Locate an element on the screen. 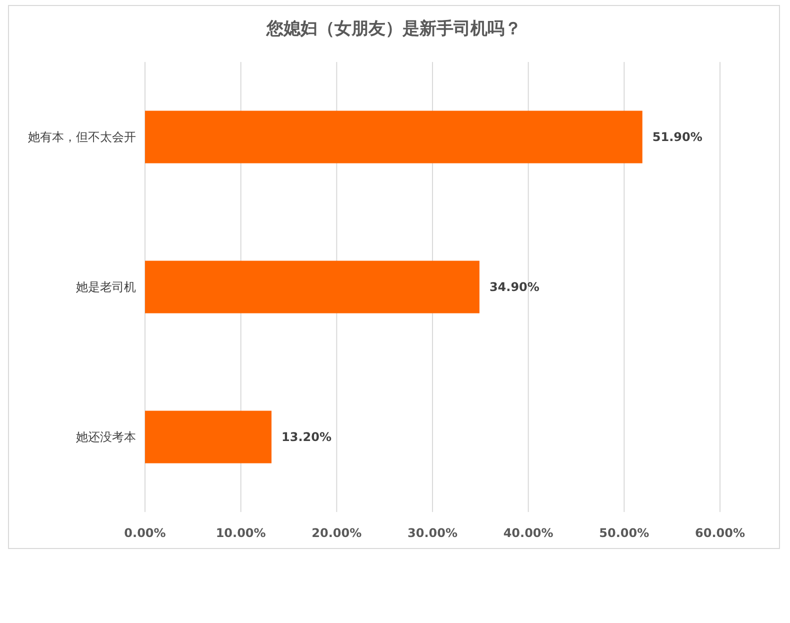 This screenshot has width=790, height=623. data-label: 34.90% is located at coordinates (514, 287).